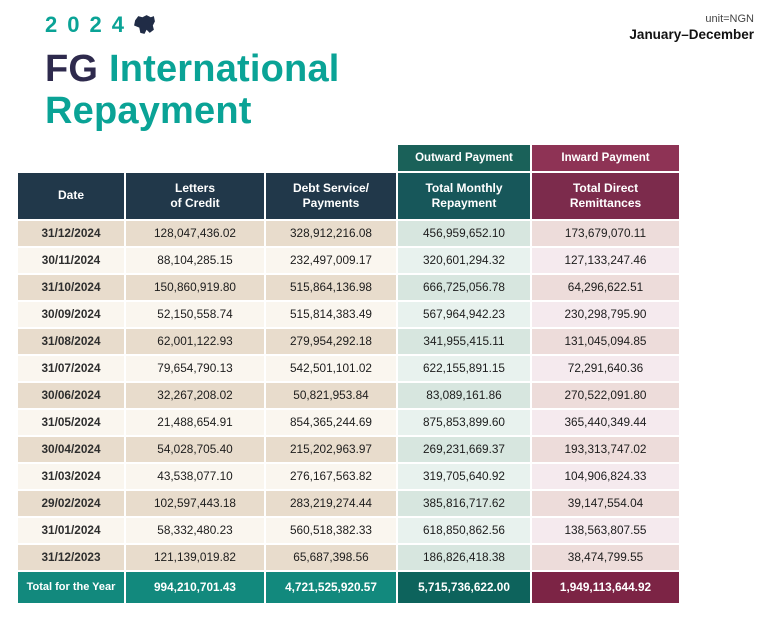  Describe the element at coordinates (331, 195) in the screenshot. I see `column-header: Debt Service/ Payments` at that location.